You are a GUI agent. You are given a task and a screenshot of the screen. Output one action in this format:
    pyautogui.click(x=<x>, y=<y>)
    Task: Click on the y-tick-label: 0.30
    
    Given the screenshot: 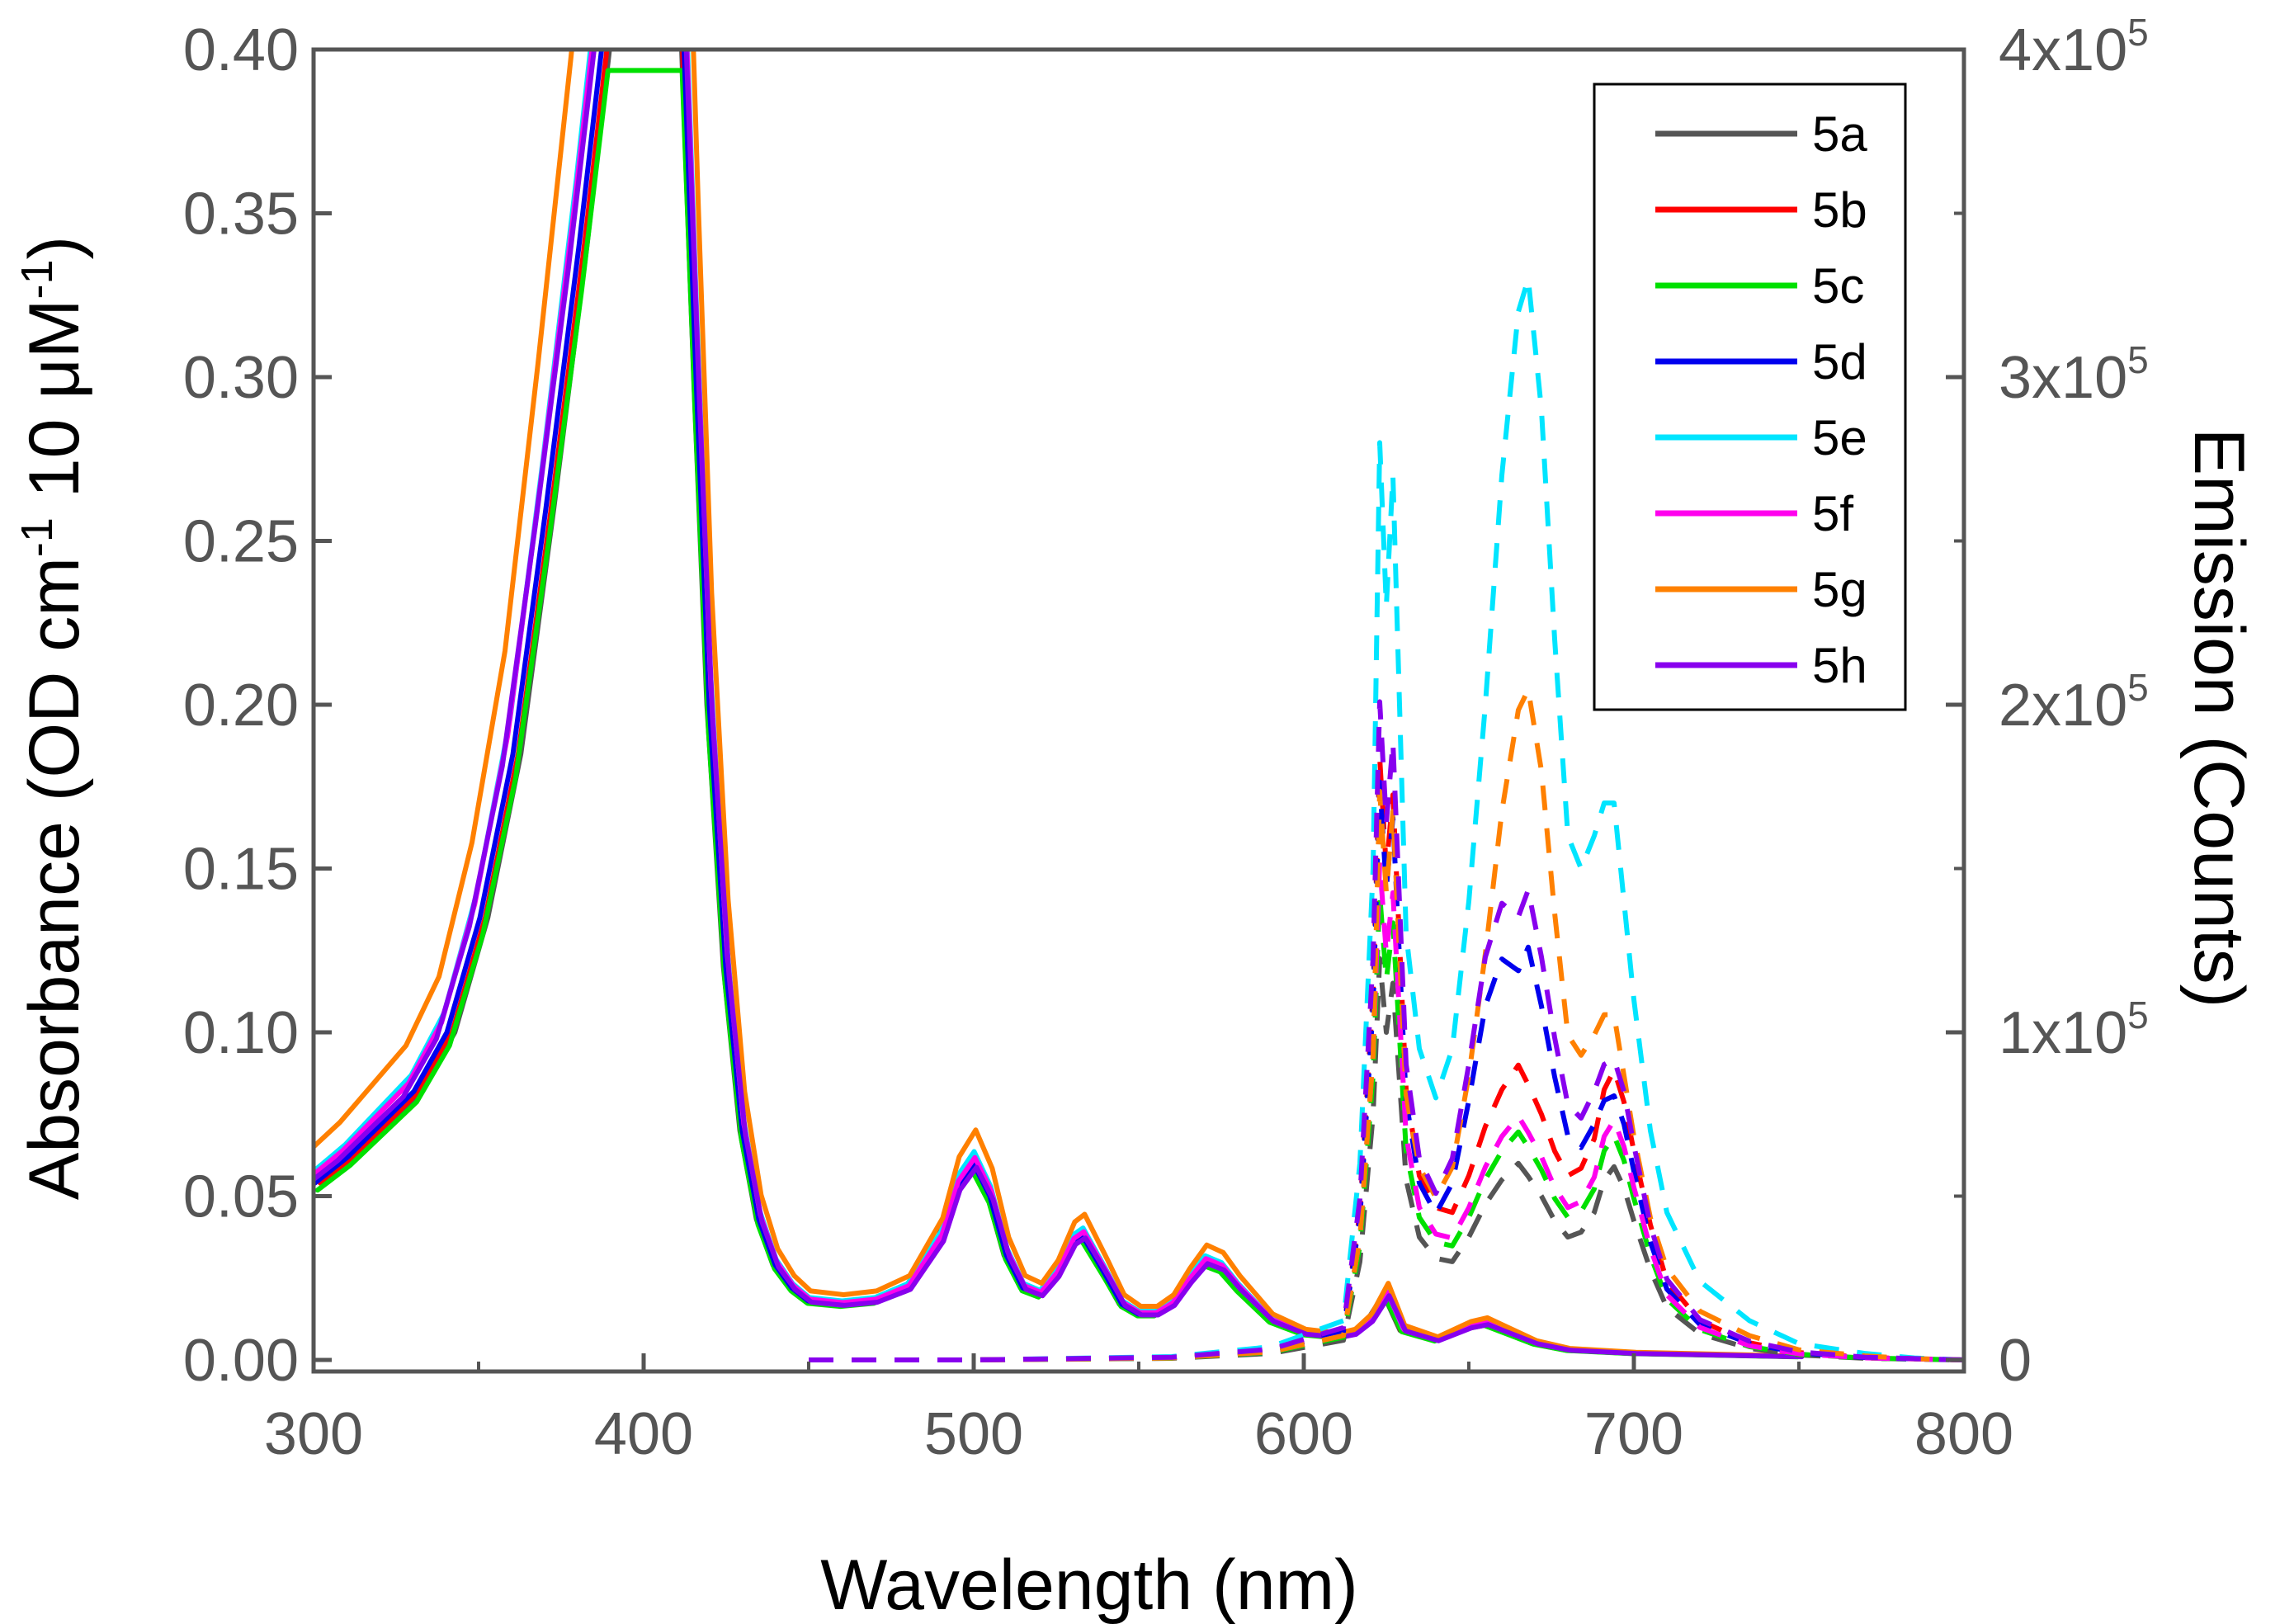 What is the action you would take?
    pyautogui.click(x=241, y=378)
    